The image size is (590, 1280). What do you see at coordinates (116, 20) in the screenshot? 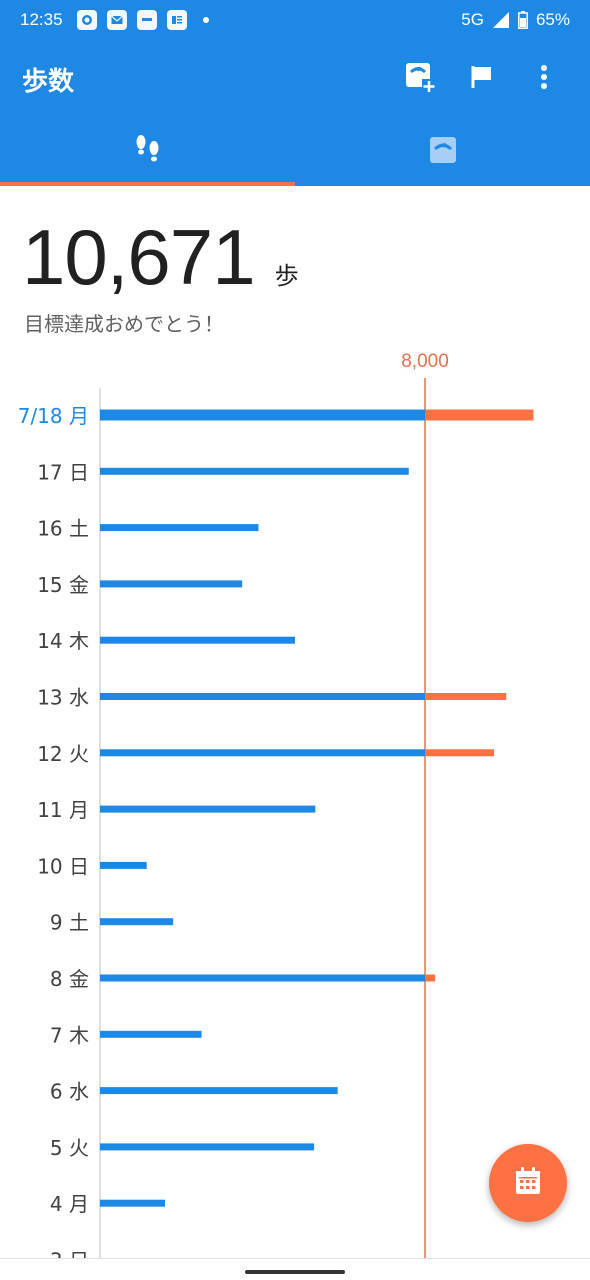
I see `mail-icon` at bounding box center [116, 20].